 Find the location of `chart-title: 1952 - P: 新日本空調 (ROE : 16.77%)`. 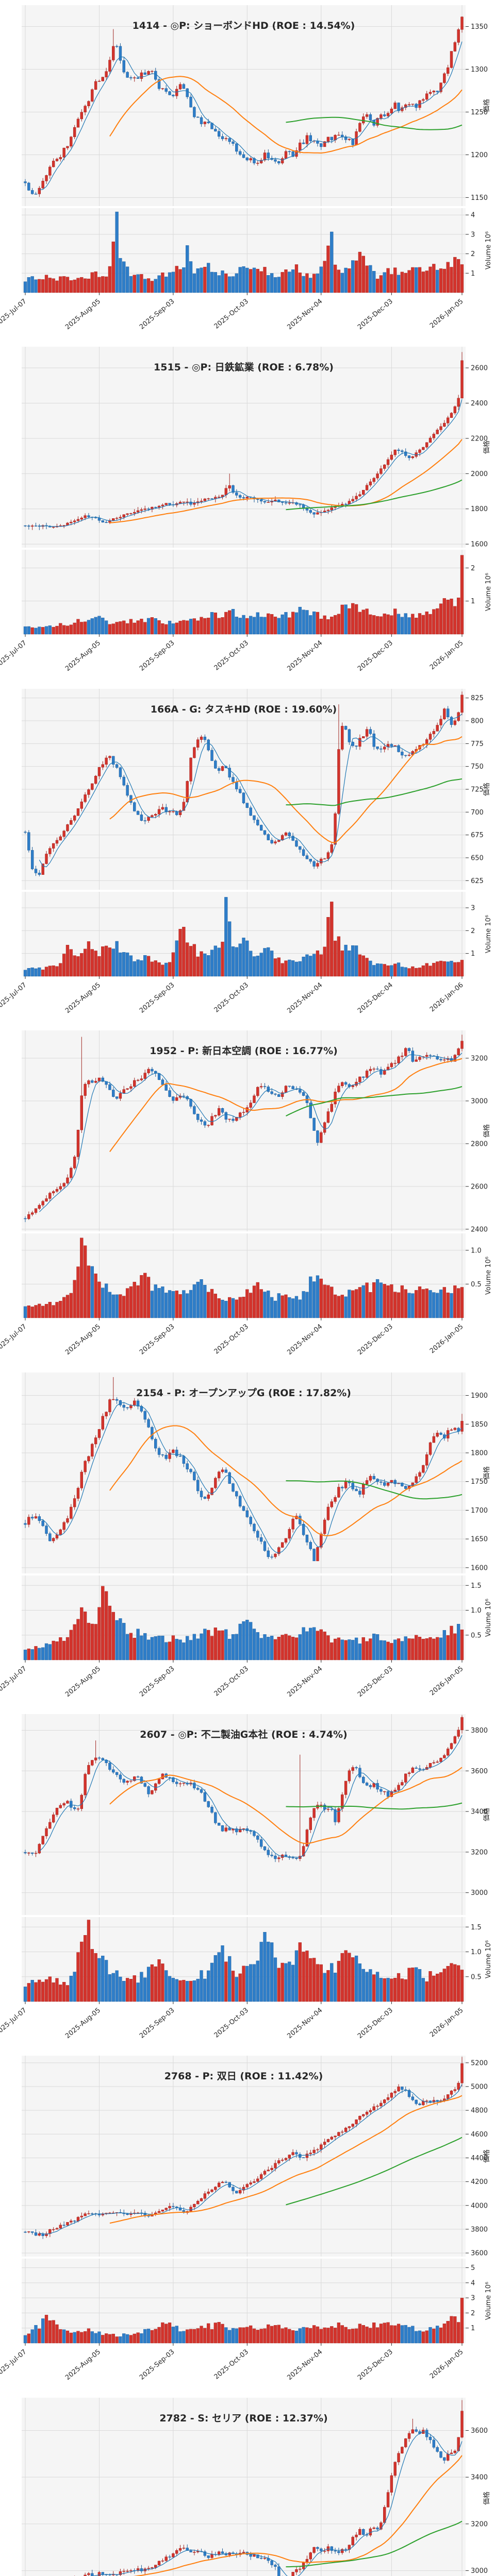

chart-title: 1952 - P: 新日本空調 (ROE : 16.77%) is located at coordinates (244, 1051).